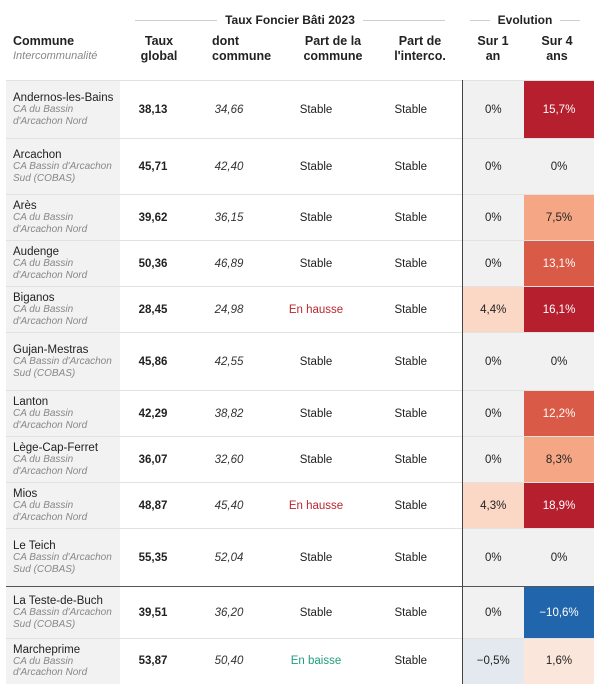 The height and width of the screenshot is (689, 600). Describe the element at coordinates (153, 166) in the screenshot. I see `taux-global-cell: 45,71` at that location.